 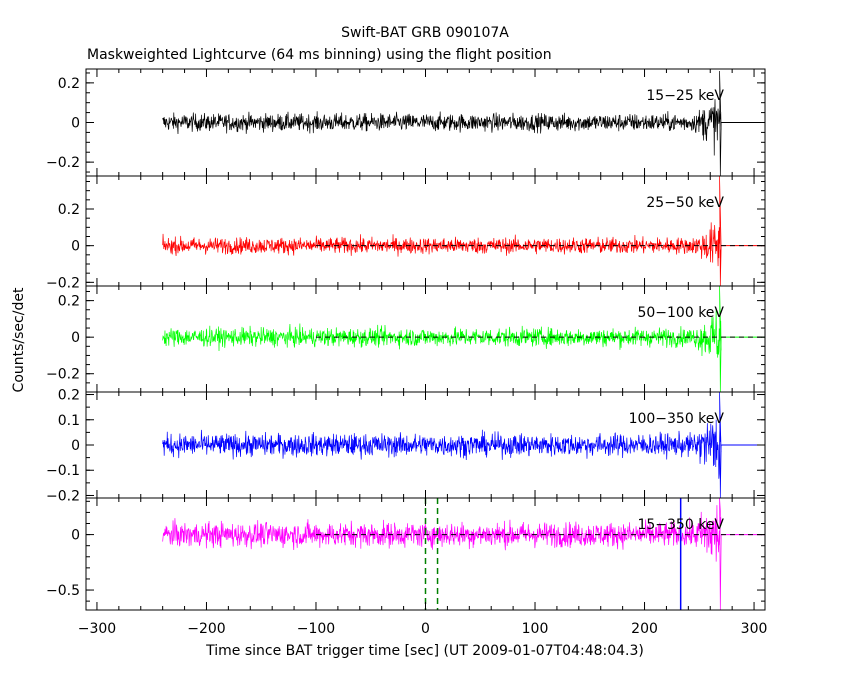 What do you see at coordinates (75, 124) in the screenshot?
I see `ytick-label-0-1: 0` at bounding box center [75, 124].